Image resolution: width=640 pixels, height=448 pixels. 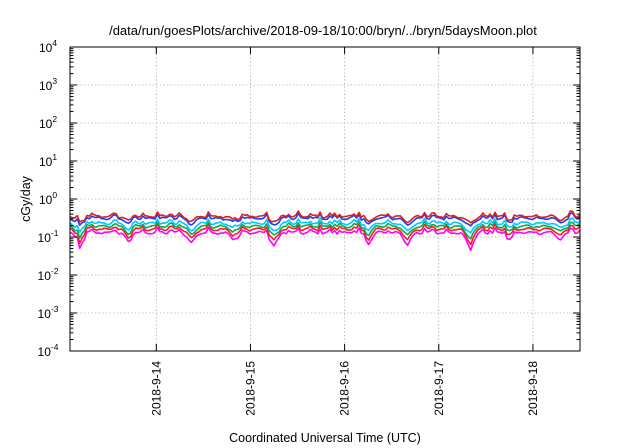 I want to click on y-tick-label: 10⁻⁴, so click(x=48, y=350).